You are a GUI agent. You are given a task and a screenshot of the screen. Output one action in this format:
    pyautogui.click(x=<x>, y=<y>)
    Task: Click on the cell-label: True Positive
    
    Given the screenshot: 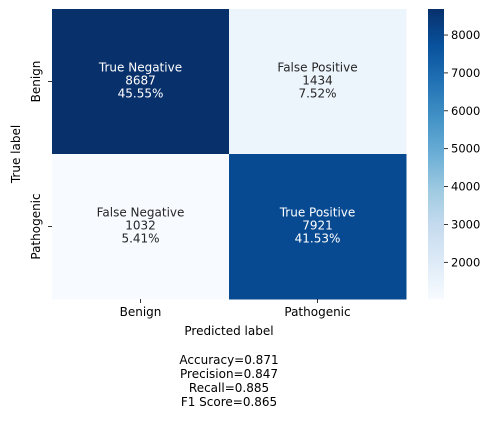 What is the action you would take?
    pyautogui.click(x=317, y=213)
    